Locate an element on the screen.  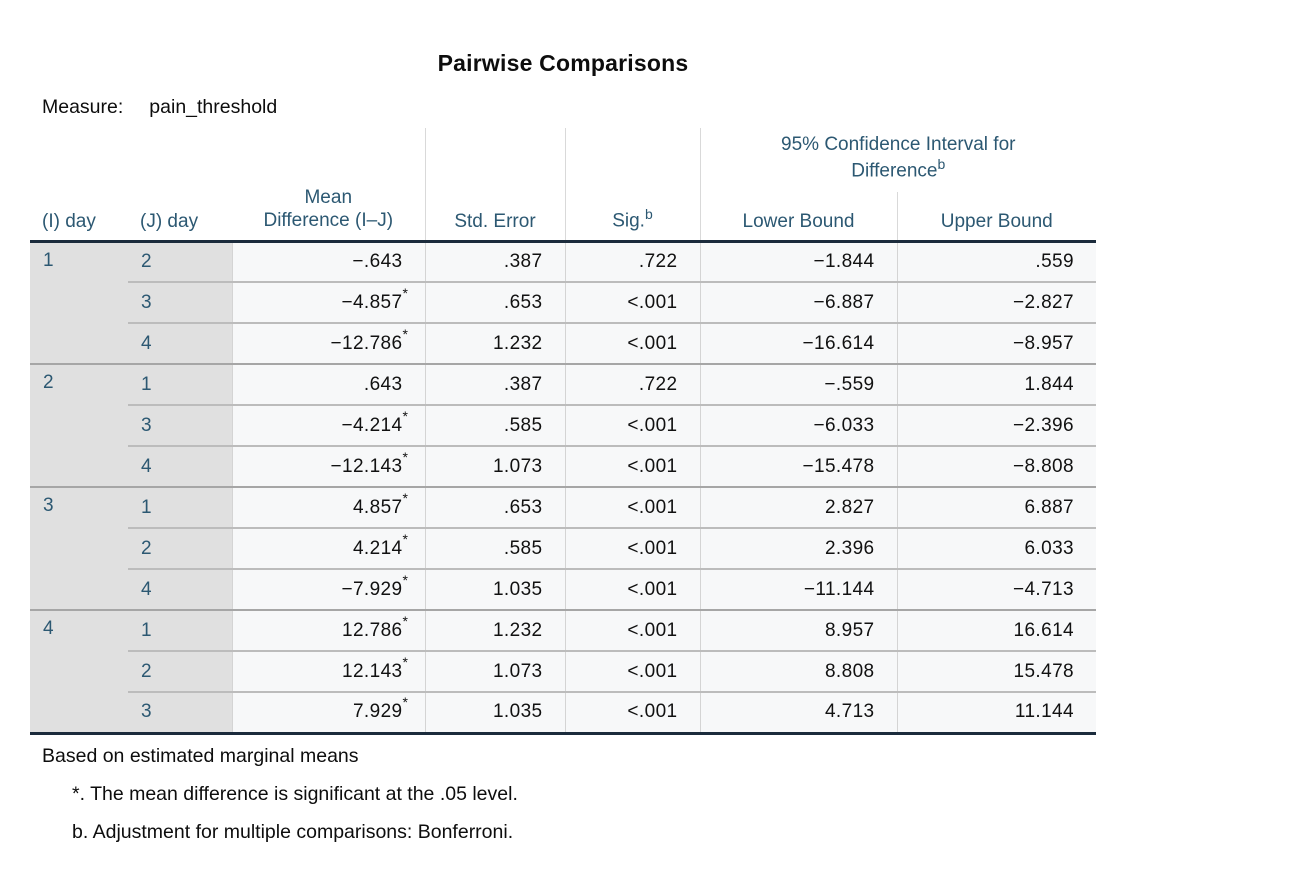
table-row: 4 1 12.786 * 1.232 <.001 8.957 16.614 is located at coordinates (563, 672).